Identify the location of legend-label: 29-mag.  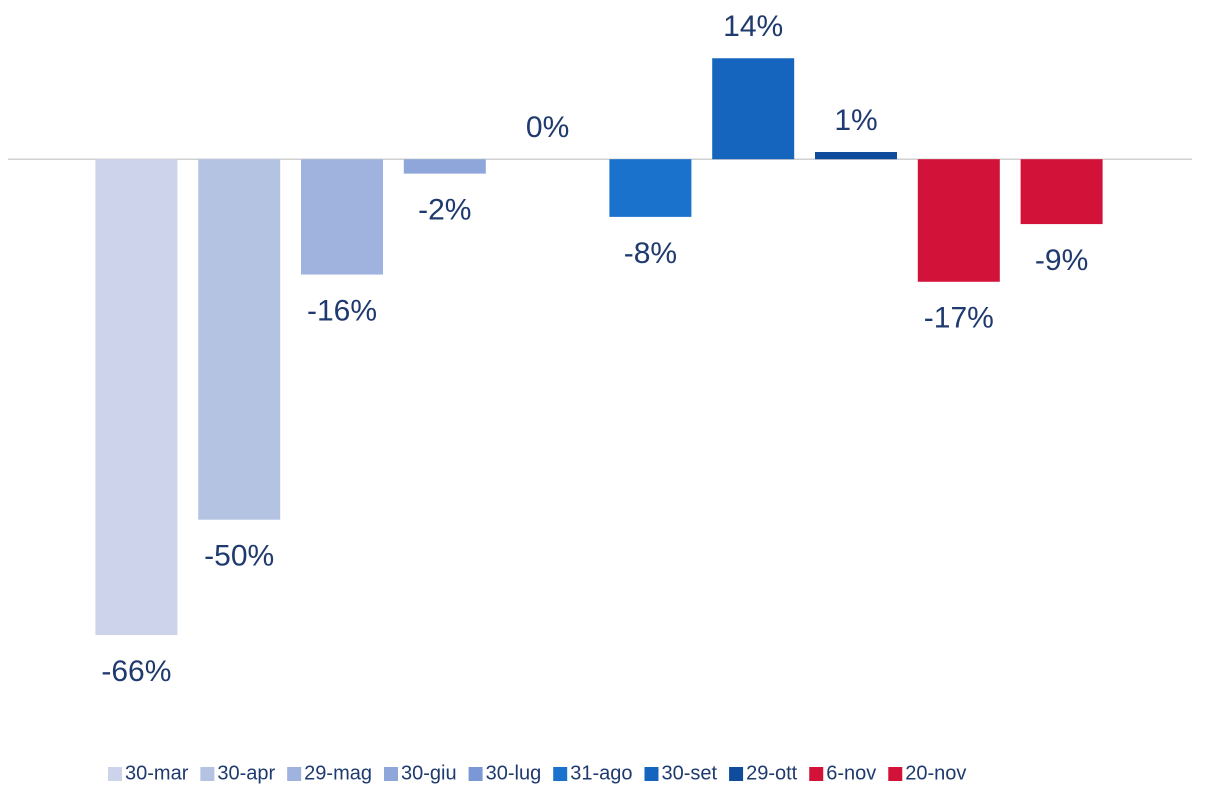
(338, 773).